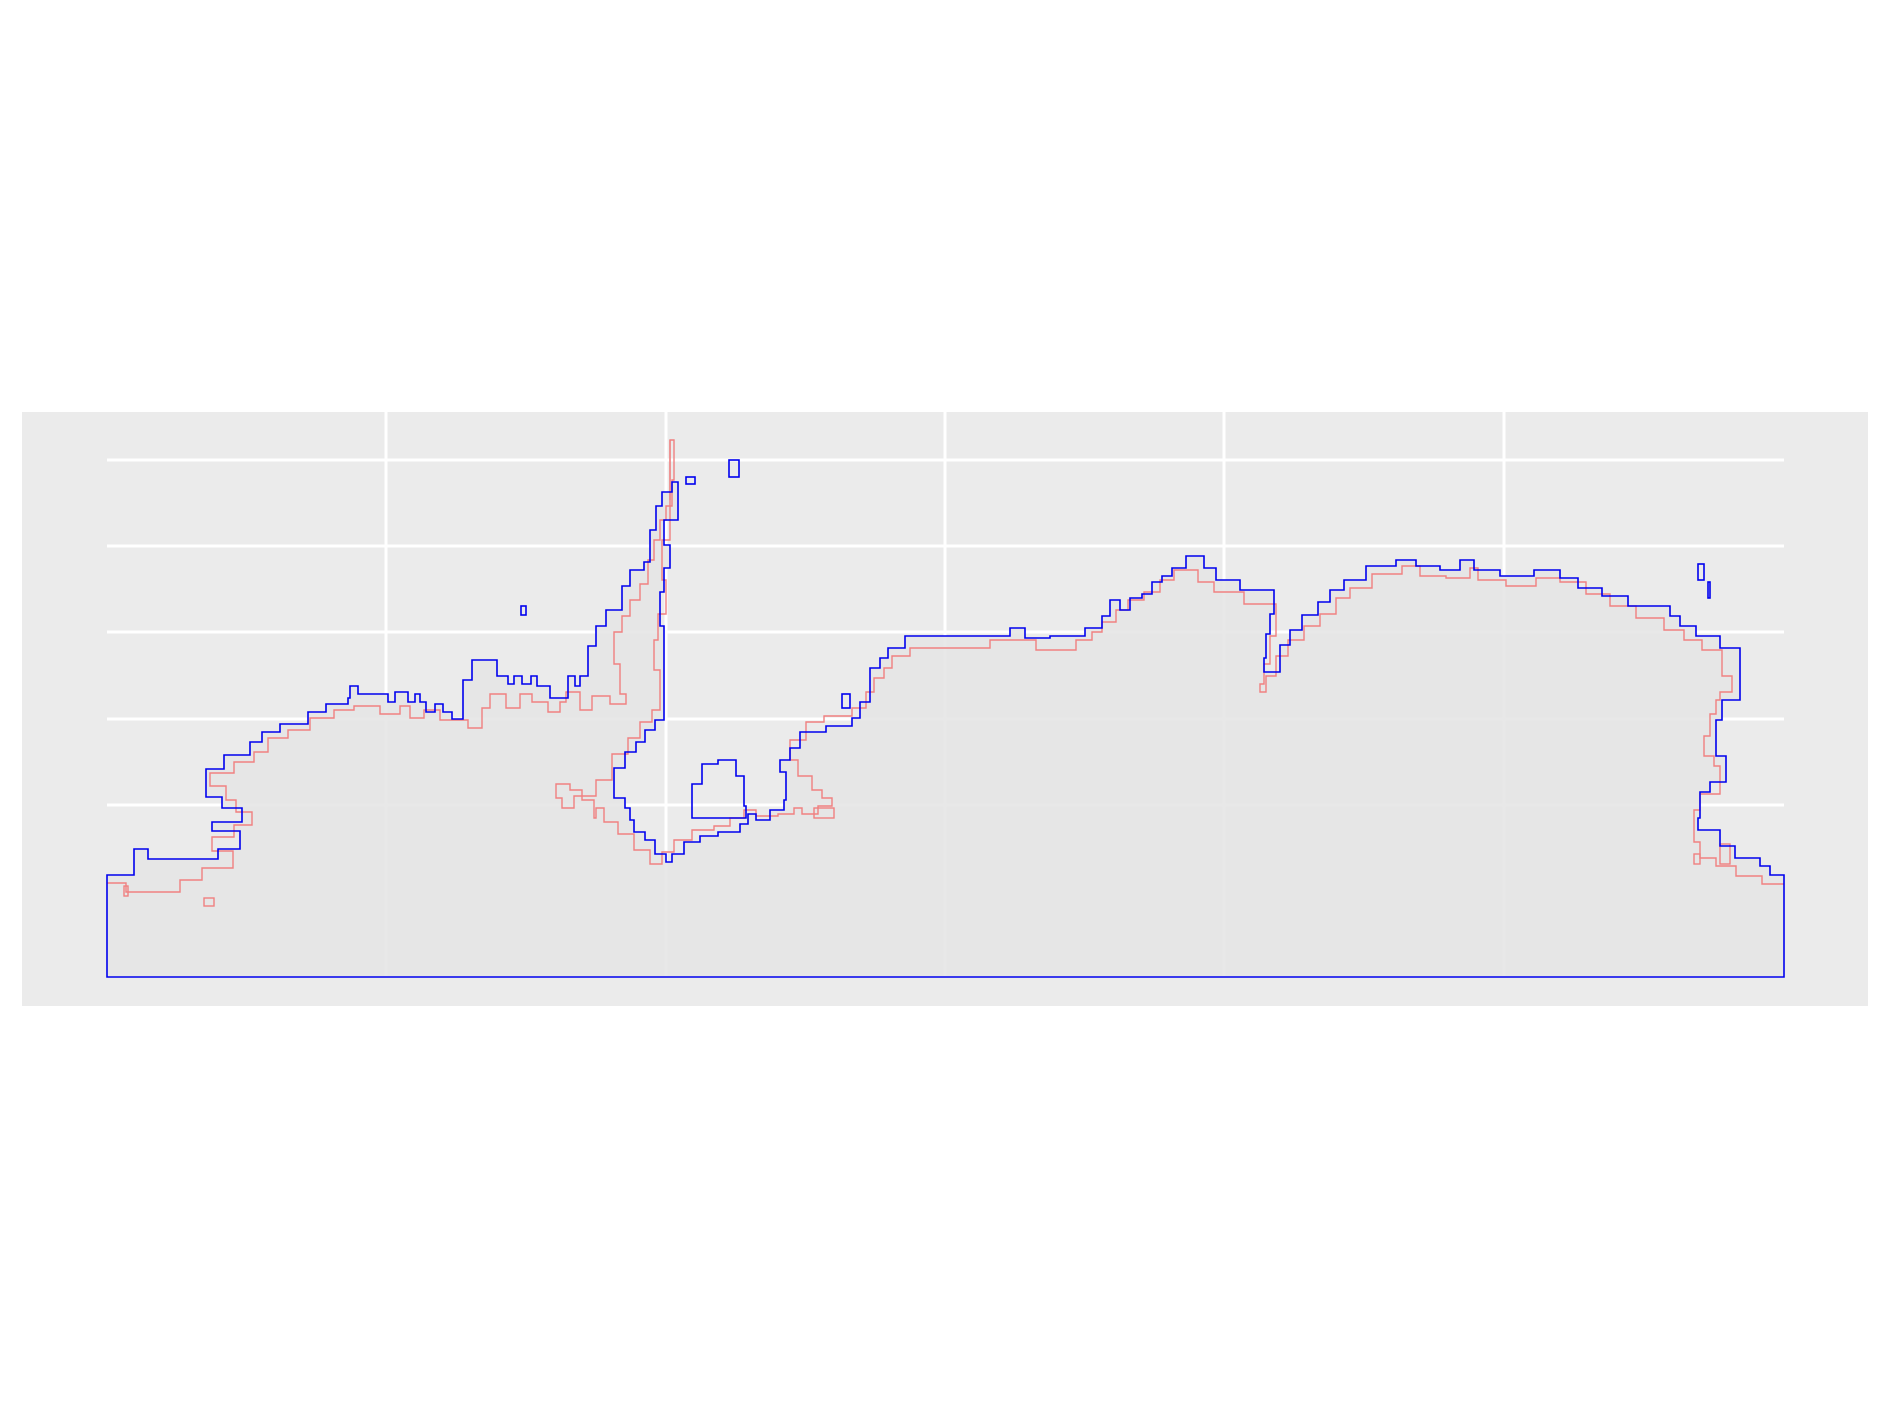 This screenshot has width=1889, height=1417. Describe the element at coordinates (719, 789) in the screenshot. I see `primary-peninsula` at that location.